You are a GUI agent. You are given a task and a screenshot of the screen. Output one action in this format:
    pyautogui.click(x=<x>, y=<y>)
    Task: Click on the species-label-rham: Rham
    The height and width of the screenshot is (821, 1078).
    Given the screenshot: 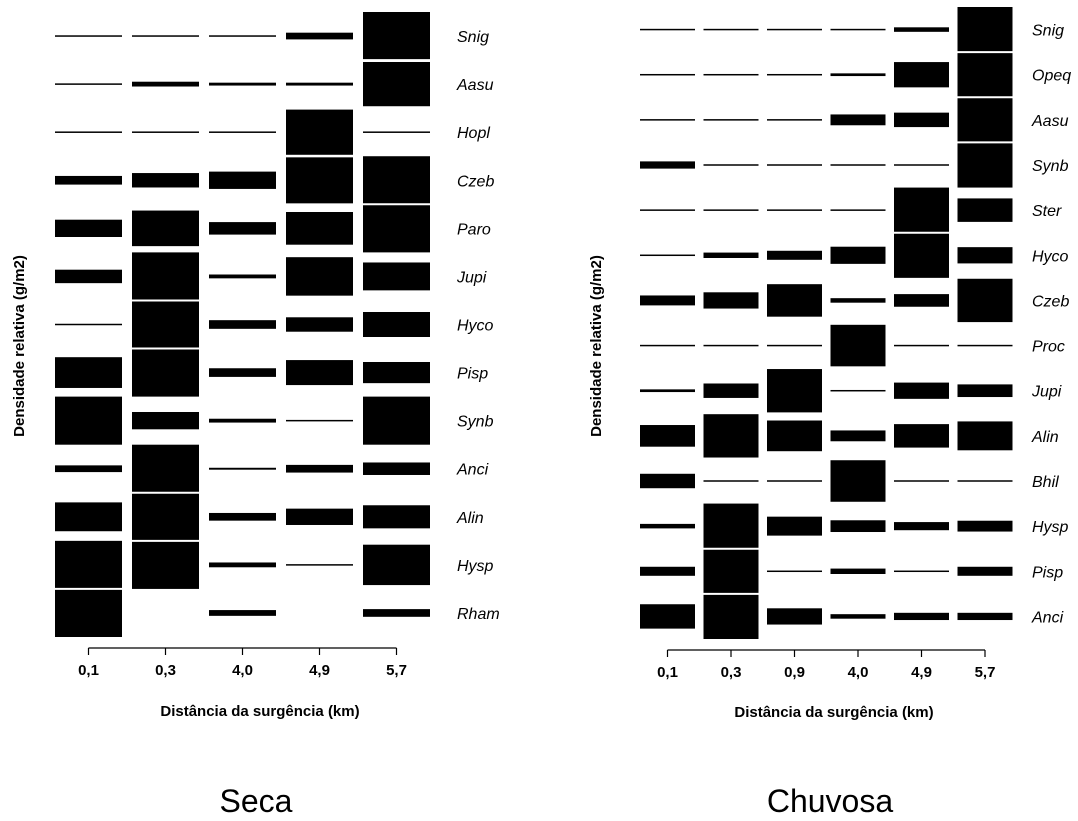 What is the action you would take?
    pyautogui.click(x=478, y=614)
    